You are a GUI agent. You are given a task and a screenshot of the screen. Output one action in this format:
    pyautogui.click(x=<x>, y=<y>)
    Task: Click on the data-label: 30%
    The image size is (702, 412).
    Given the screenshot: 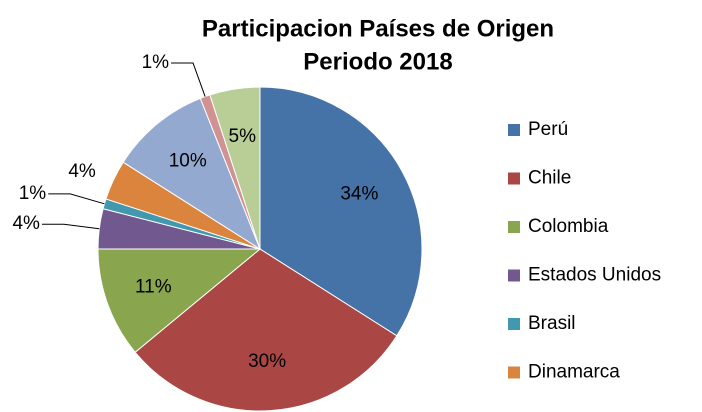 What is the action you would take?
    pyautogui.click(x=267, y=361)
    